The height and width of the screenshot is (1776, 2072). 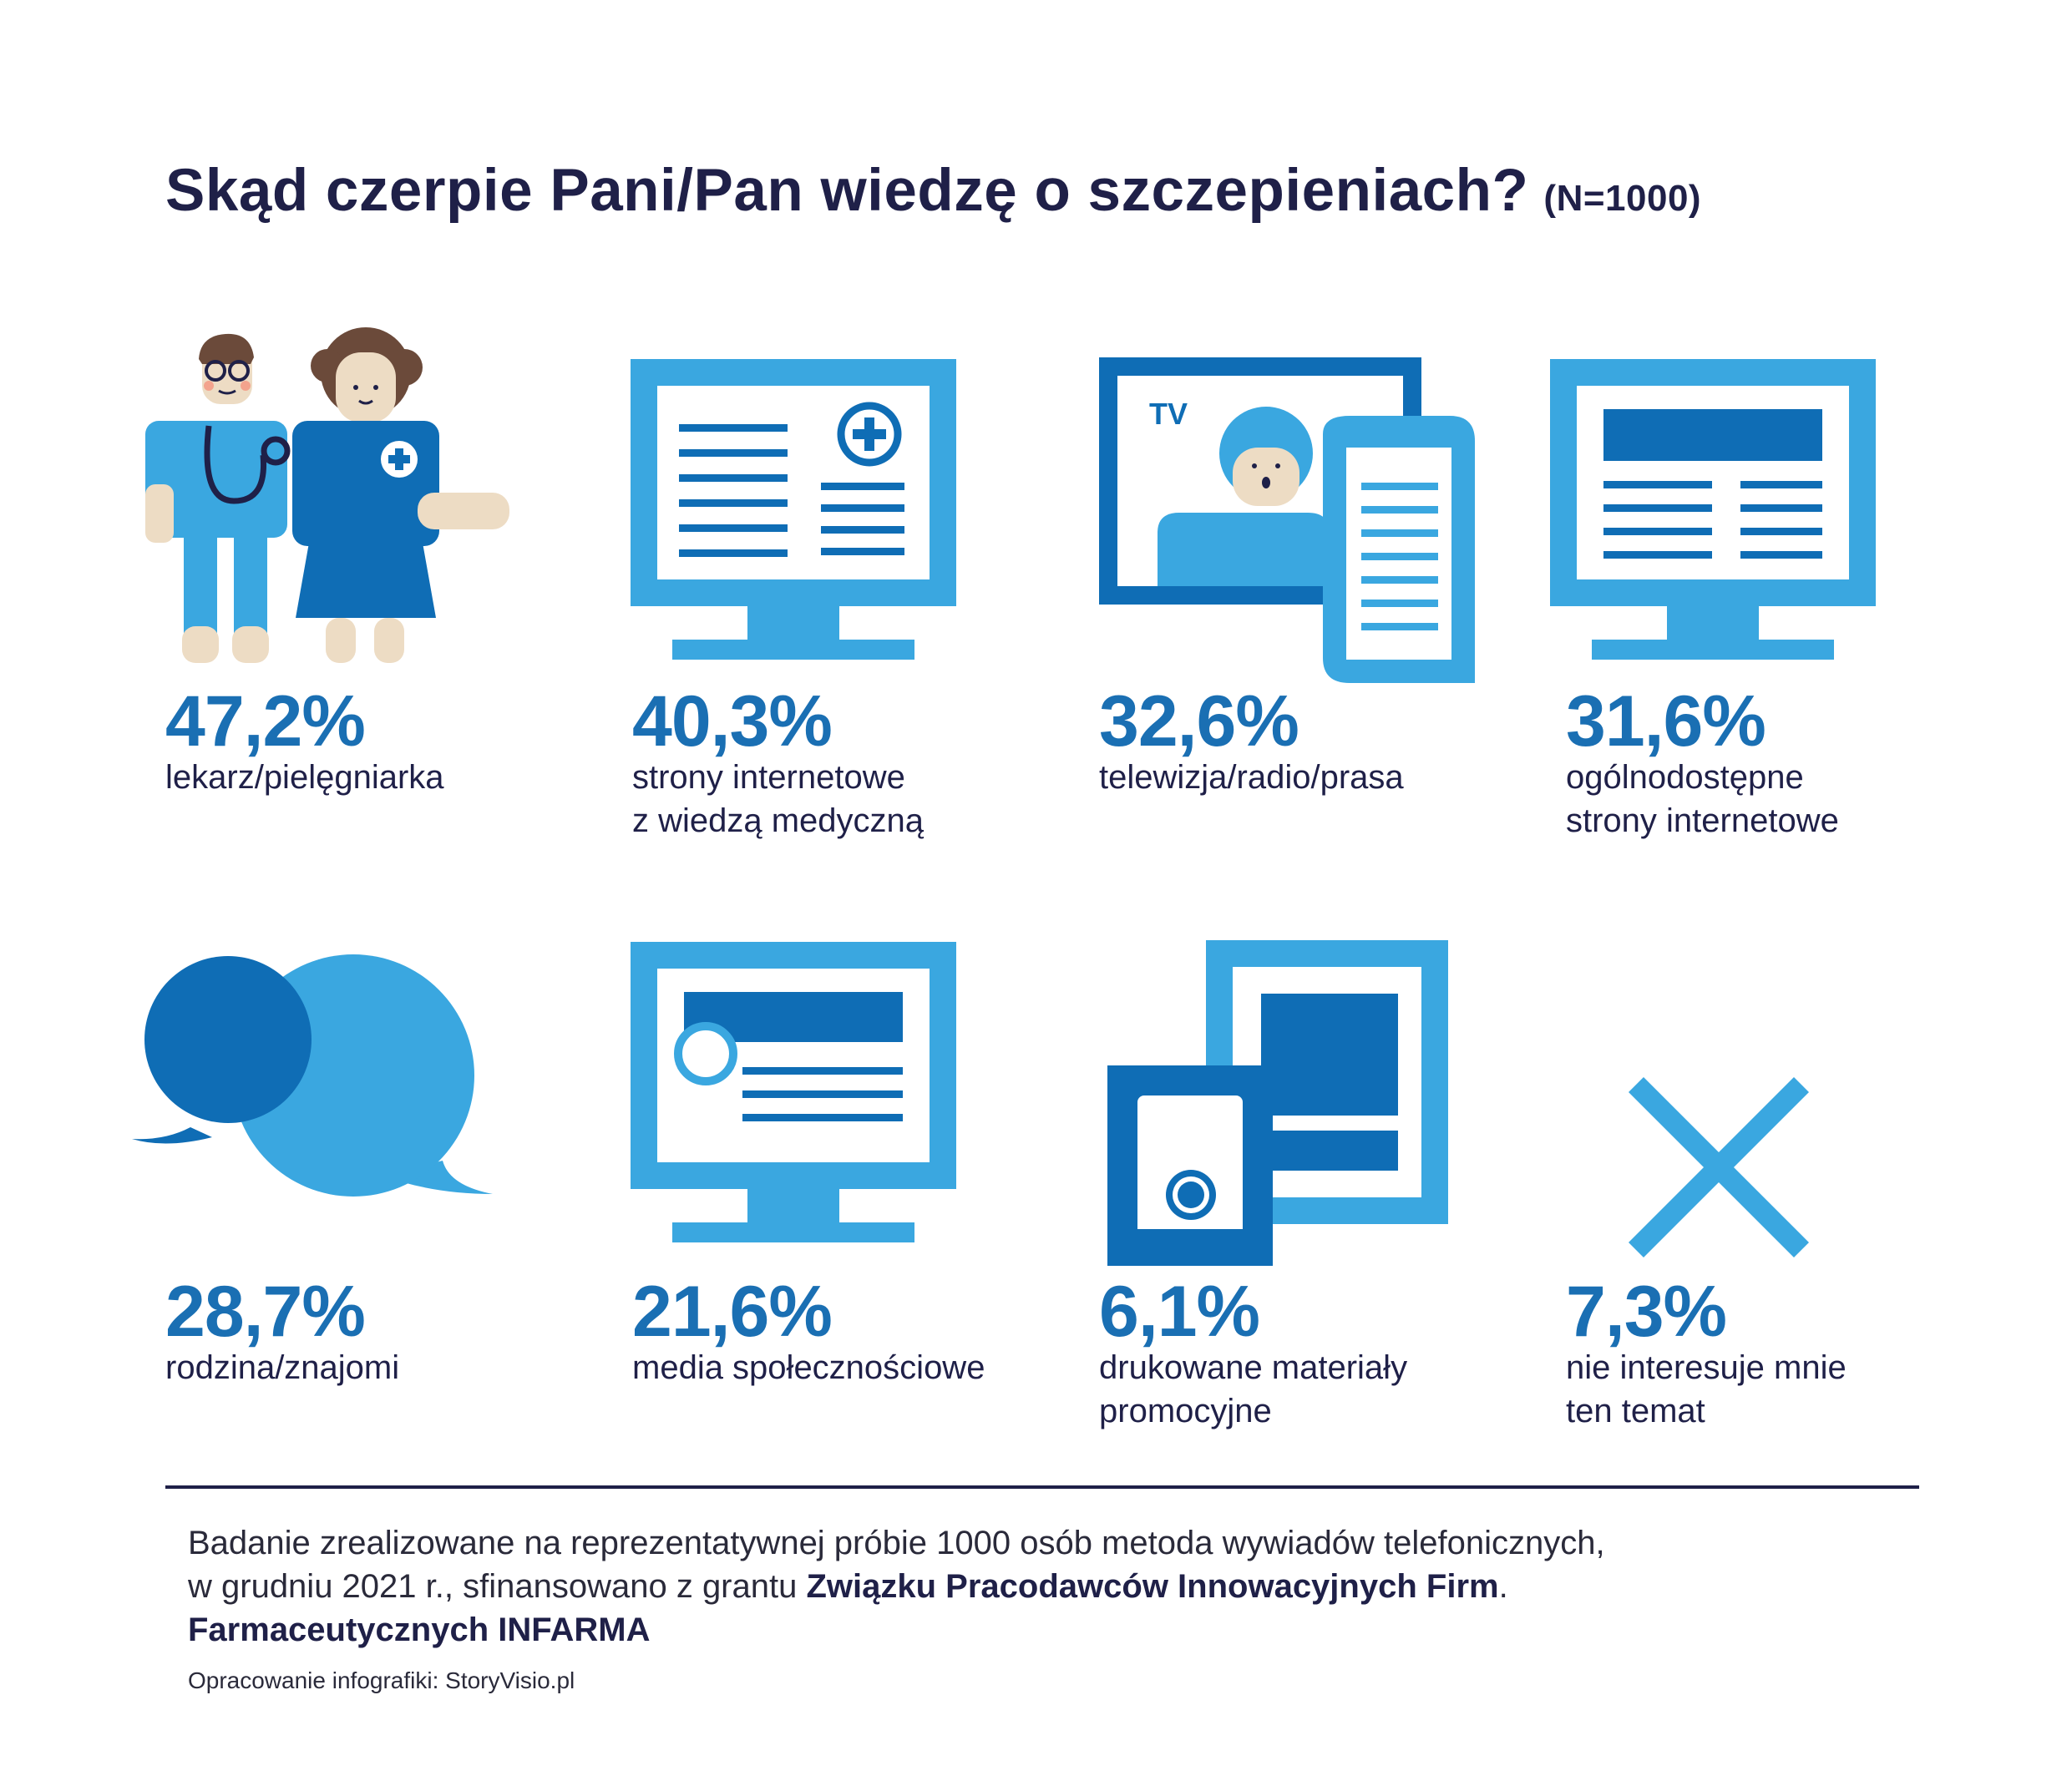 I want to click on tv-newspaper-icon: TV, so click(x=1287, y=520).